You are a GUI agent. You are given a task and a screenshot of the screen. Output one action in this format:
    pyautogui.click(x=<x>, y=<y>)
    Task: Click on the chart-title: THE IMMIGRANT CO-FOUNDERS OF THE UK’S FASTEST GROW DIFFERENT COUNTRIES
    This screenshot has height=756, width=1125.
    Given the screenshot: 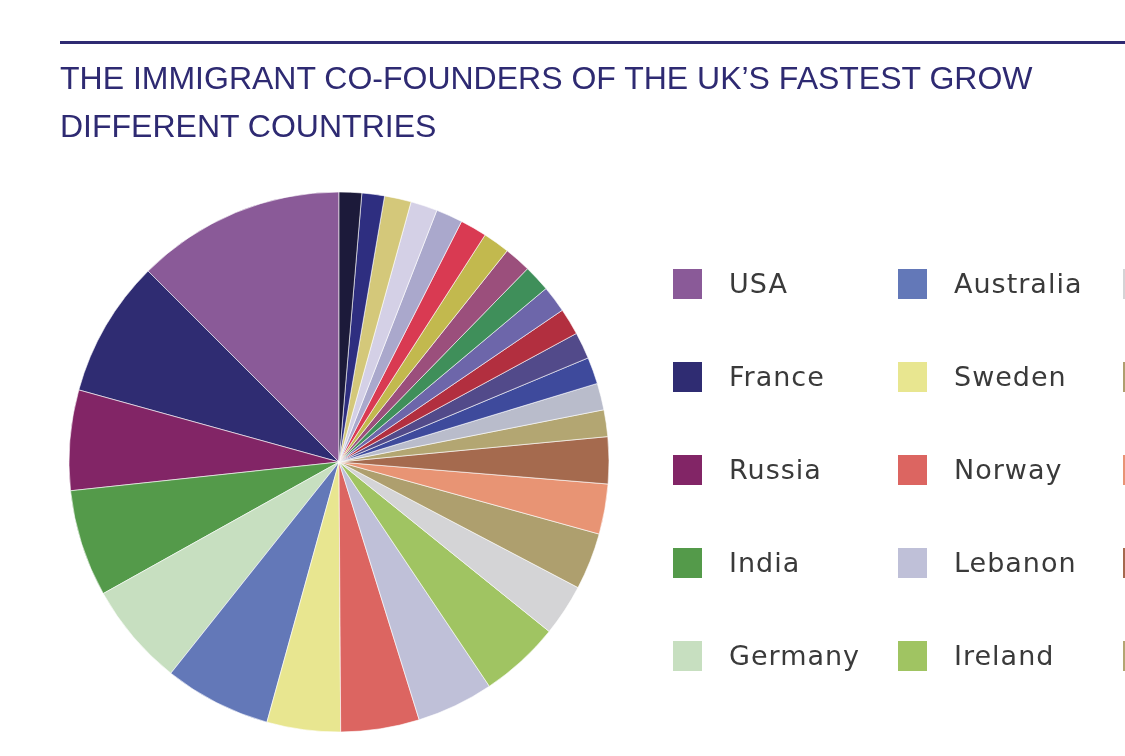 What is the action you would take?
    pyautogui.click(x=547, y=102)
    